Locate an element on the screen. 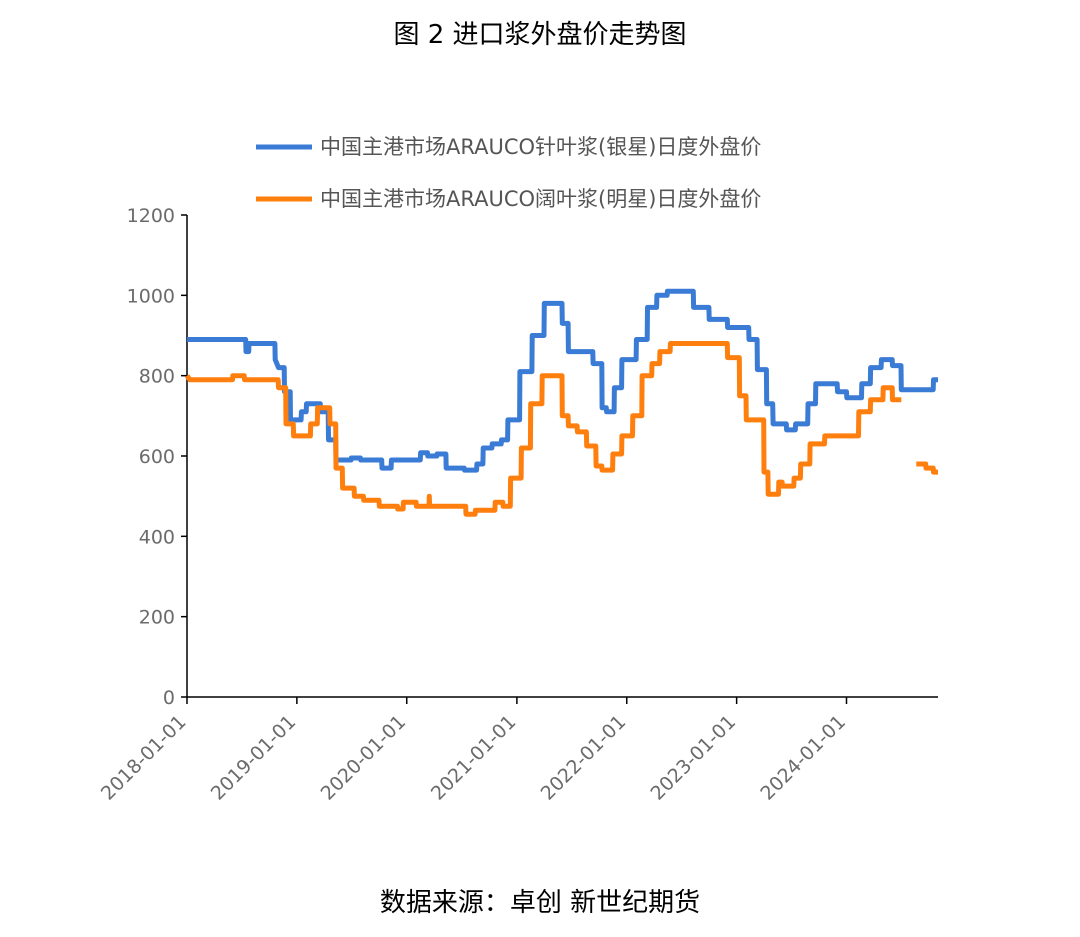 The width and height of the screenshot is (1080, 937). chart-title: 图 2 进口浆外盘价走势图 is located at coordinates (540, 35).